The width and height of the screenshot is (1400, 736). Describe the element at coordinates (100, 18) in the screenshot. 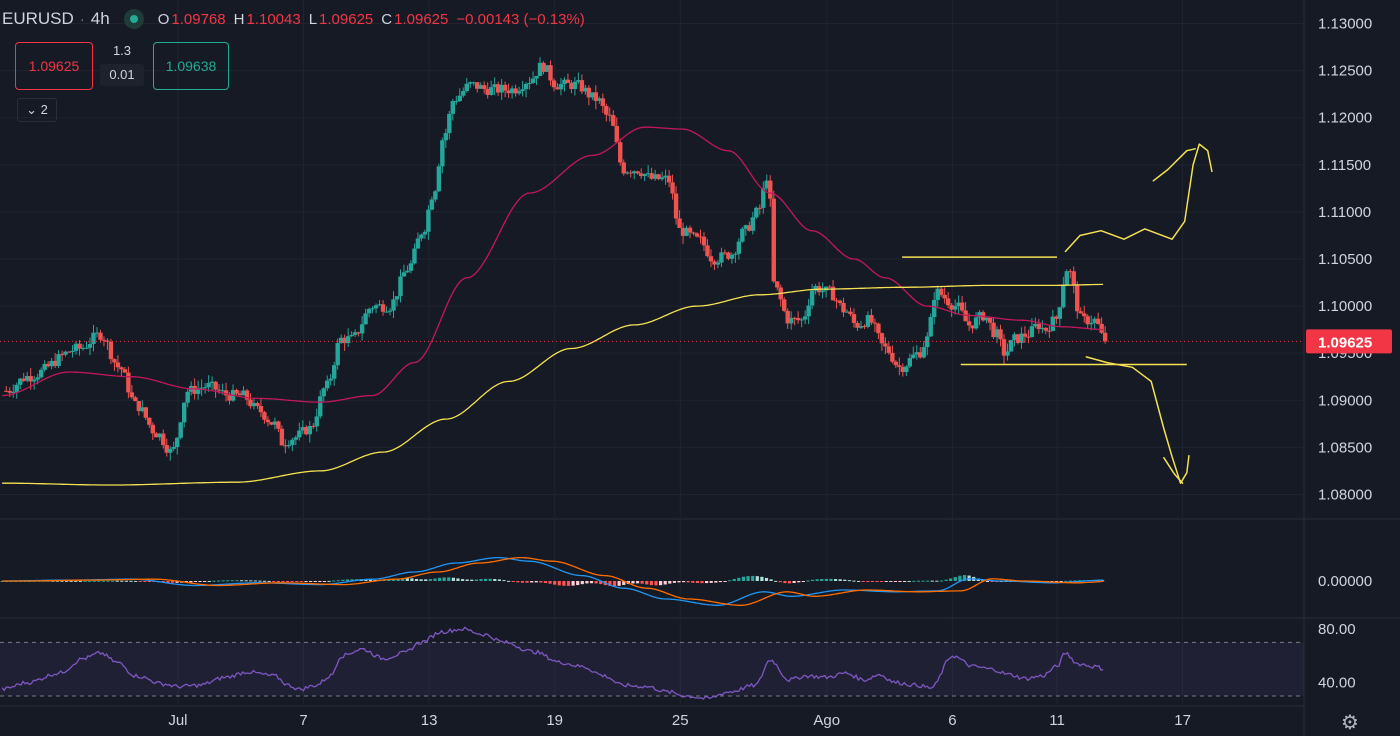

I see `timeframe: 4h` at that location.